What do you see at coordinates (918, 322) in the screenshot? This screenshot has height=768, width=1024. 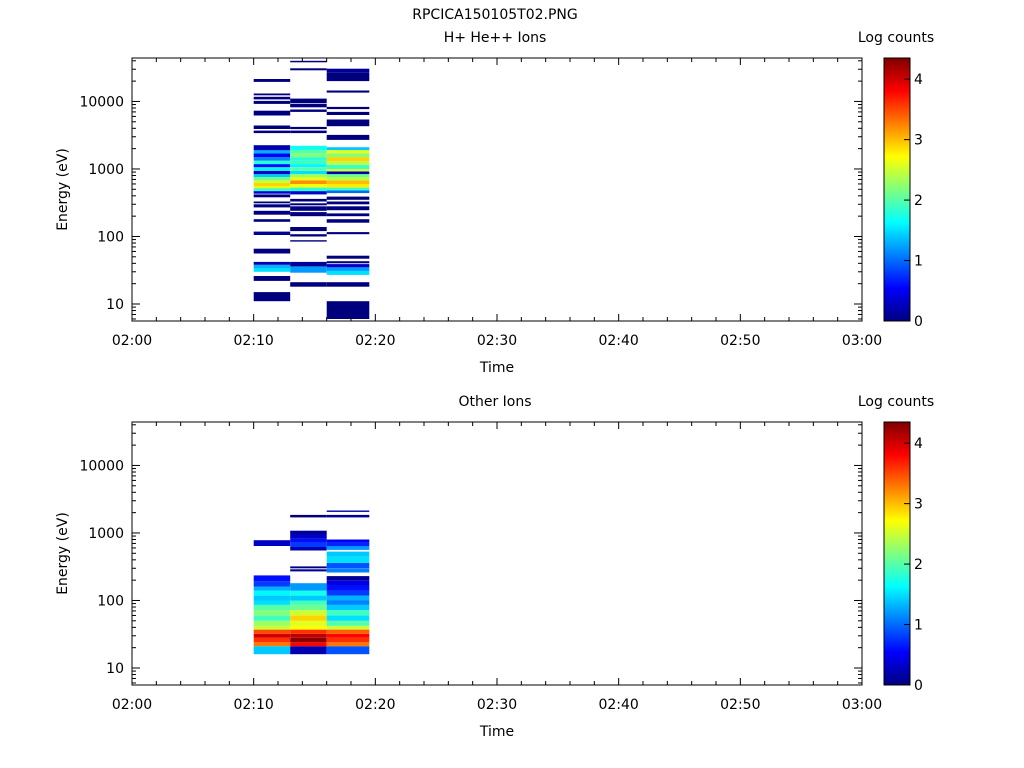 I see `colorbar-tick-label: 0` at bounding box center [918, 322].